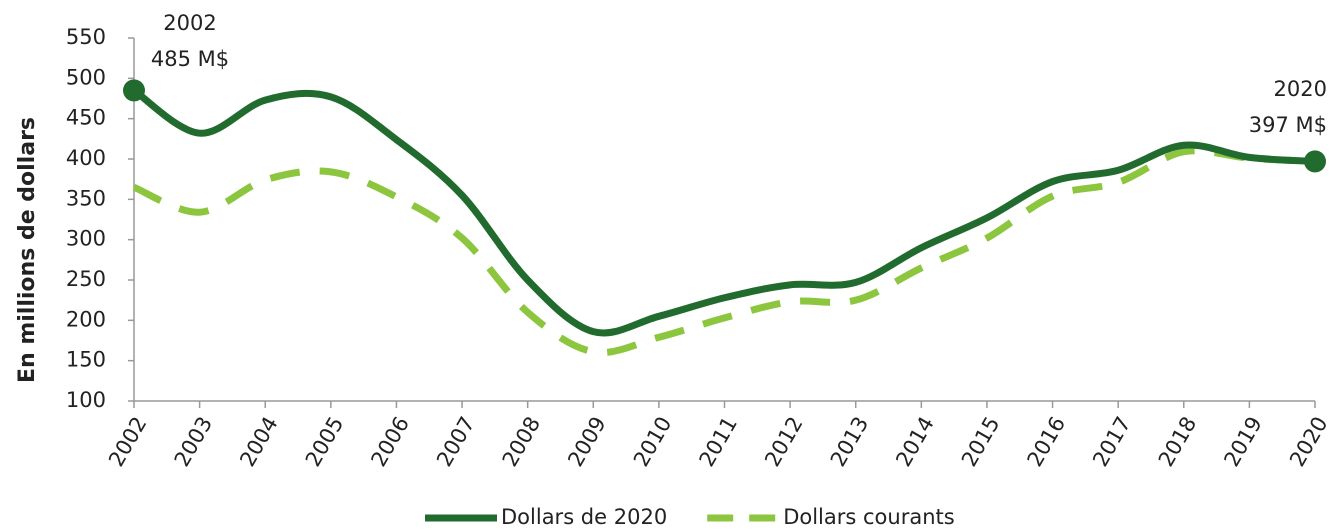 The image size is (1343, 531). Describe the element at coordinates (456, 442) in the screenshot. I see `x-tick-label: 2007` at that location.